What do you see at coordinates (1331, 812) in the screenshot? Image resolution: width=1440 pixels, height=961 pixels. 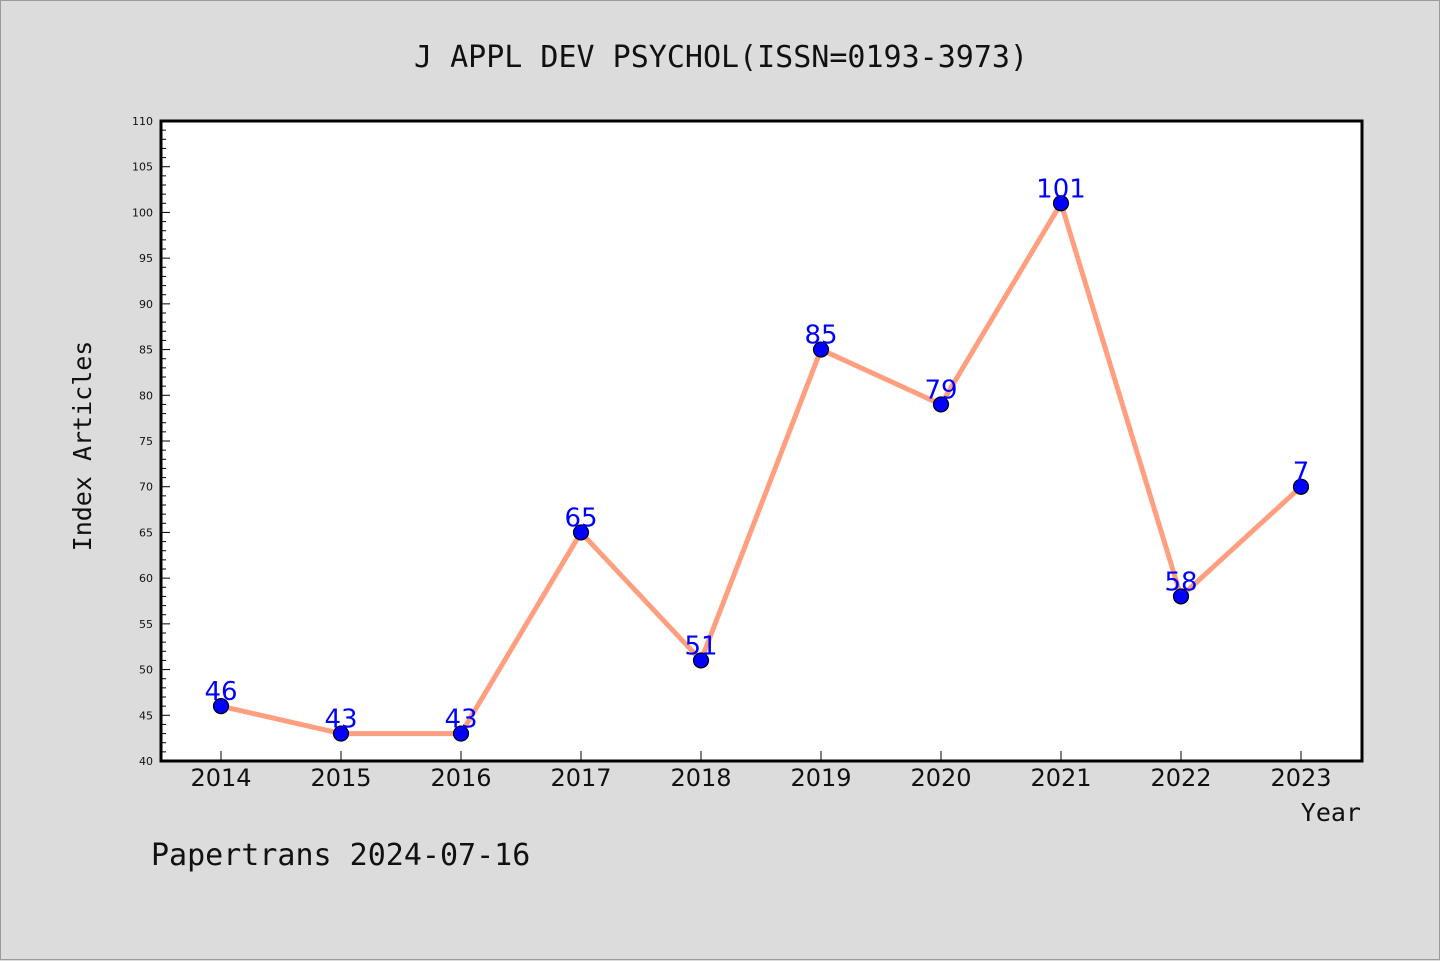 I see `x-axis-label: Year` at bounding box center [1331, 812].